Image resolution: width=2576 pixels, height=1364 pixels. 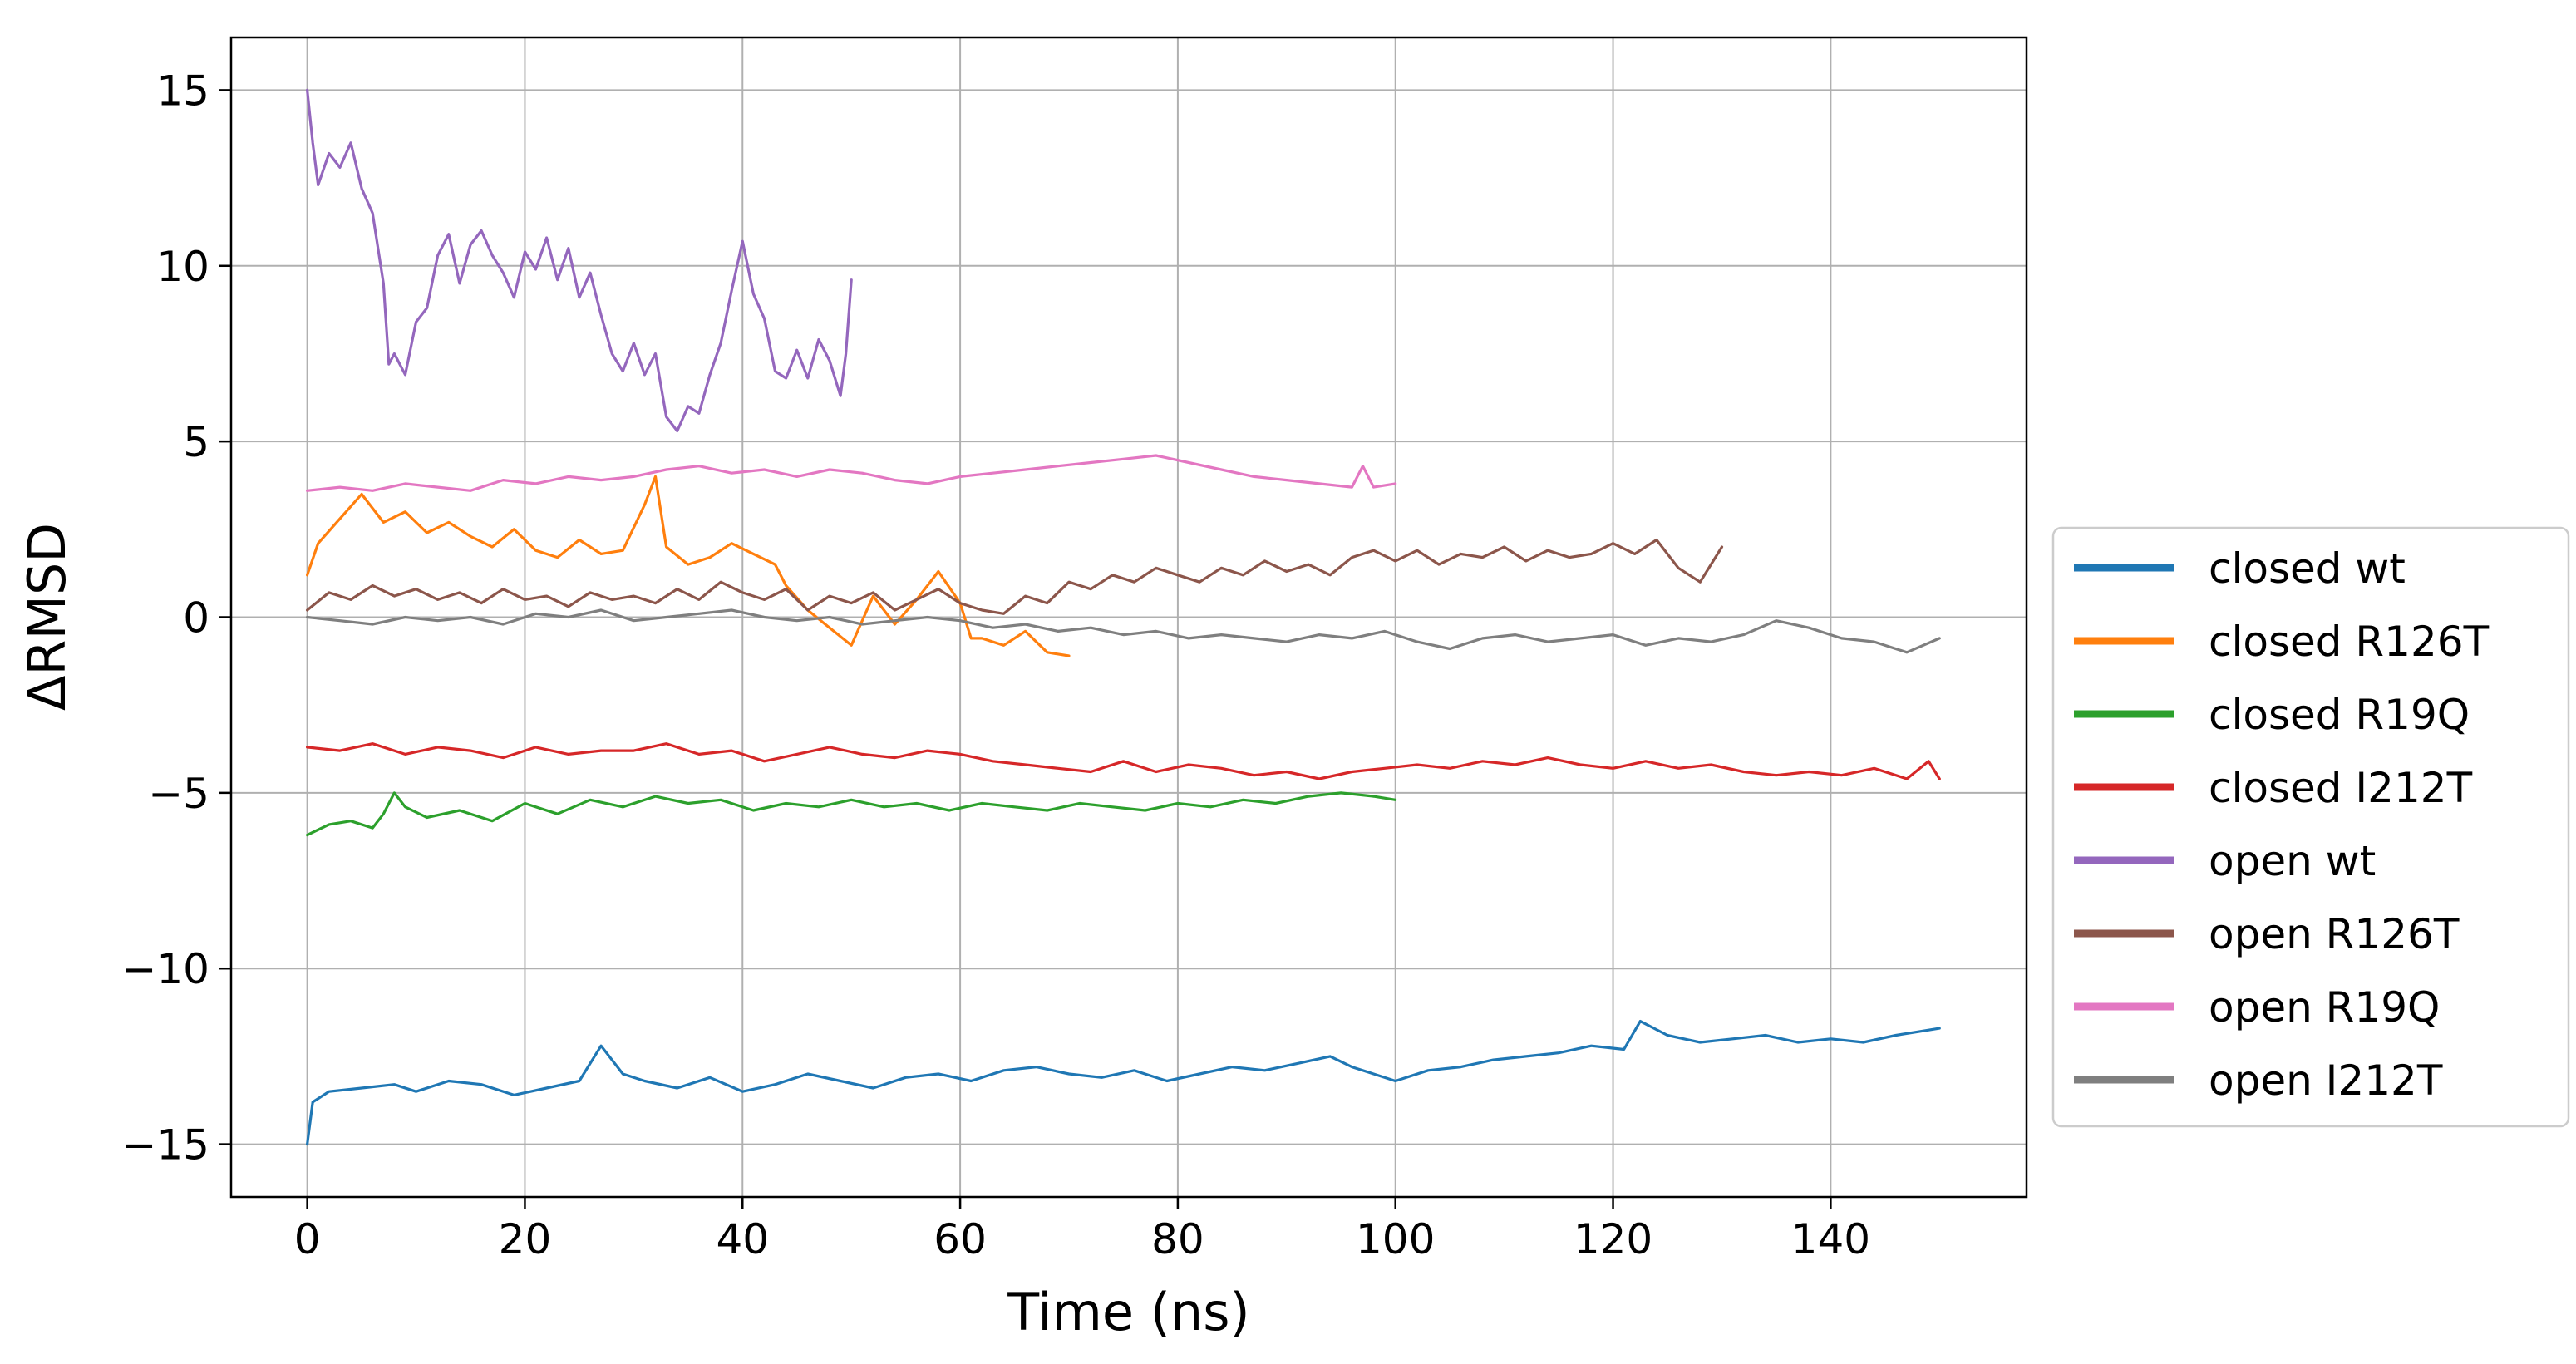 What do you see at coordinates (1123, 1082) in the screenshot?
I see `series-line-closed-wt` at bounding box center [1123, 1082].